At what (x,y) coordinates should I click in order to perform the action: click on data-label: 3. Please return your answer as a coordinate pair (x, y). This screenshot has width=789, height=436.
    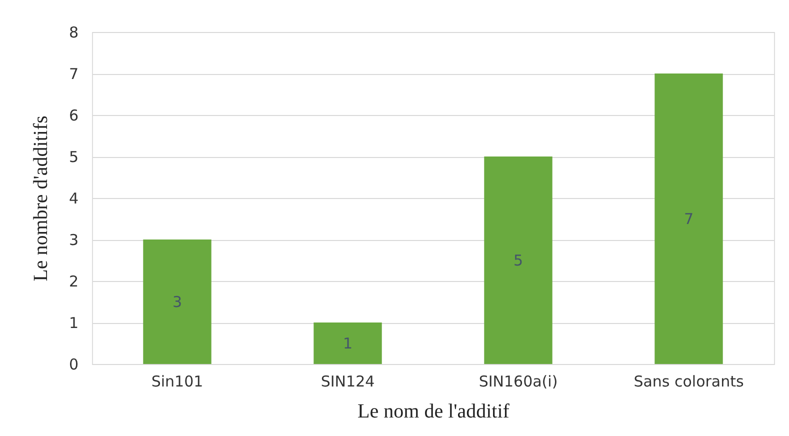
    Looking at the image, I should click on (177, 301).